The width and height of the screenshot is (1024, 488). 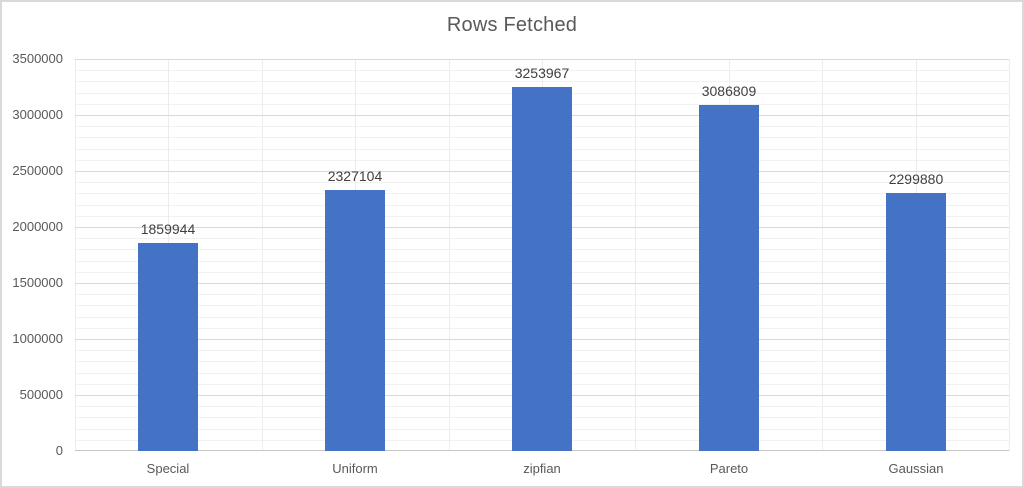 What do you see at coordinates (916, 322) in the screenshot?
I see `bar-gaussian` at bounding box center [916, 322].